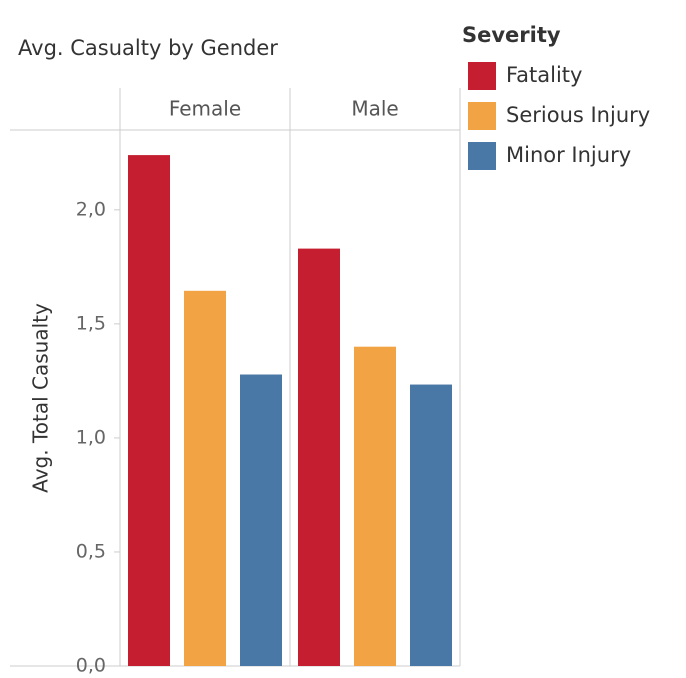  What do you see at coordinates (41, 398) in the screenshot?
I see `y-axis-label: Avg. Total Casualty` at bounding box center [41, 398].